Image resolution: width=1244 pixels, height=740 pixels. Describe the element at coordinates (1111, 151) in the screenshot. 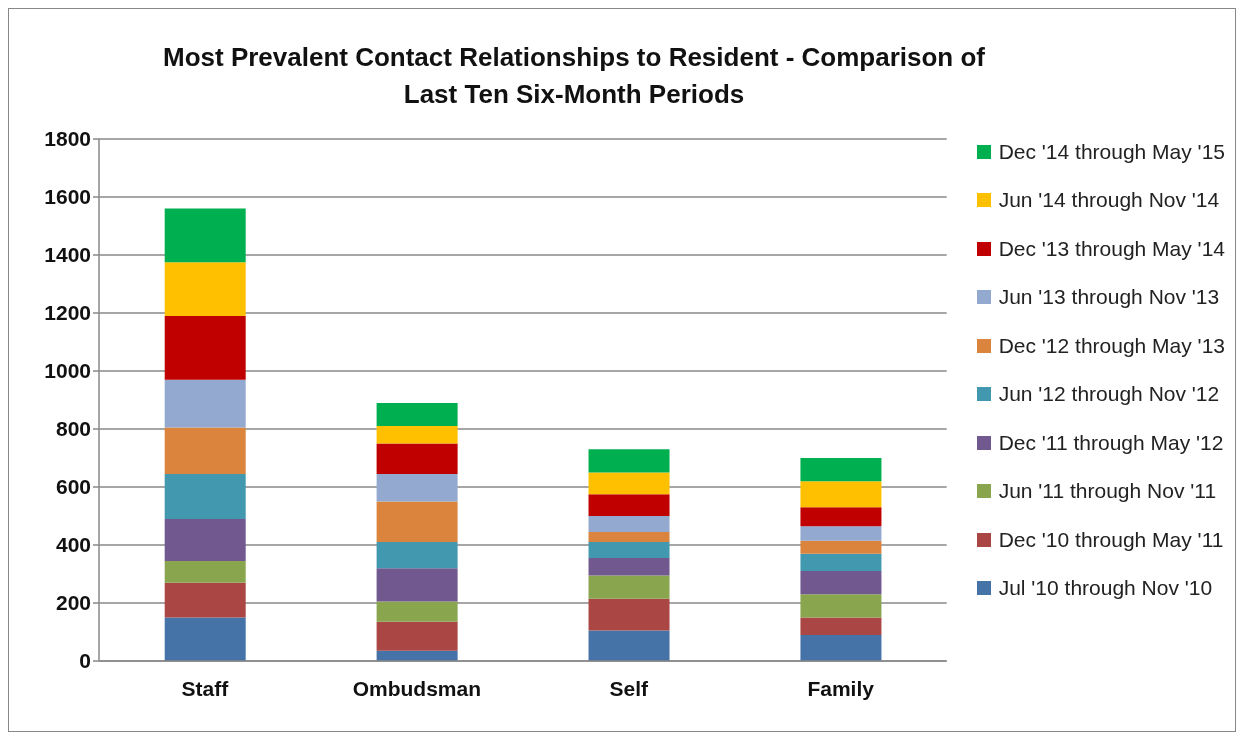

I see `legend-label: Dec '14 through May '15` at that location.